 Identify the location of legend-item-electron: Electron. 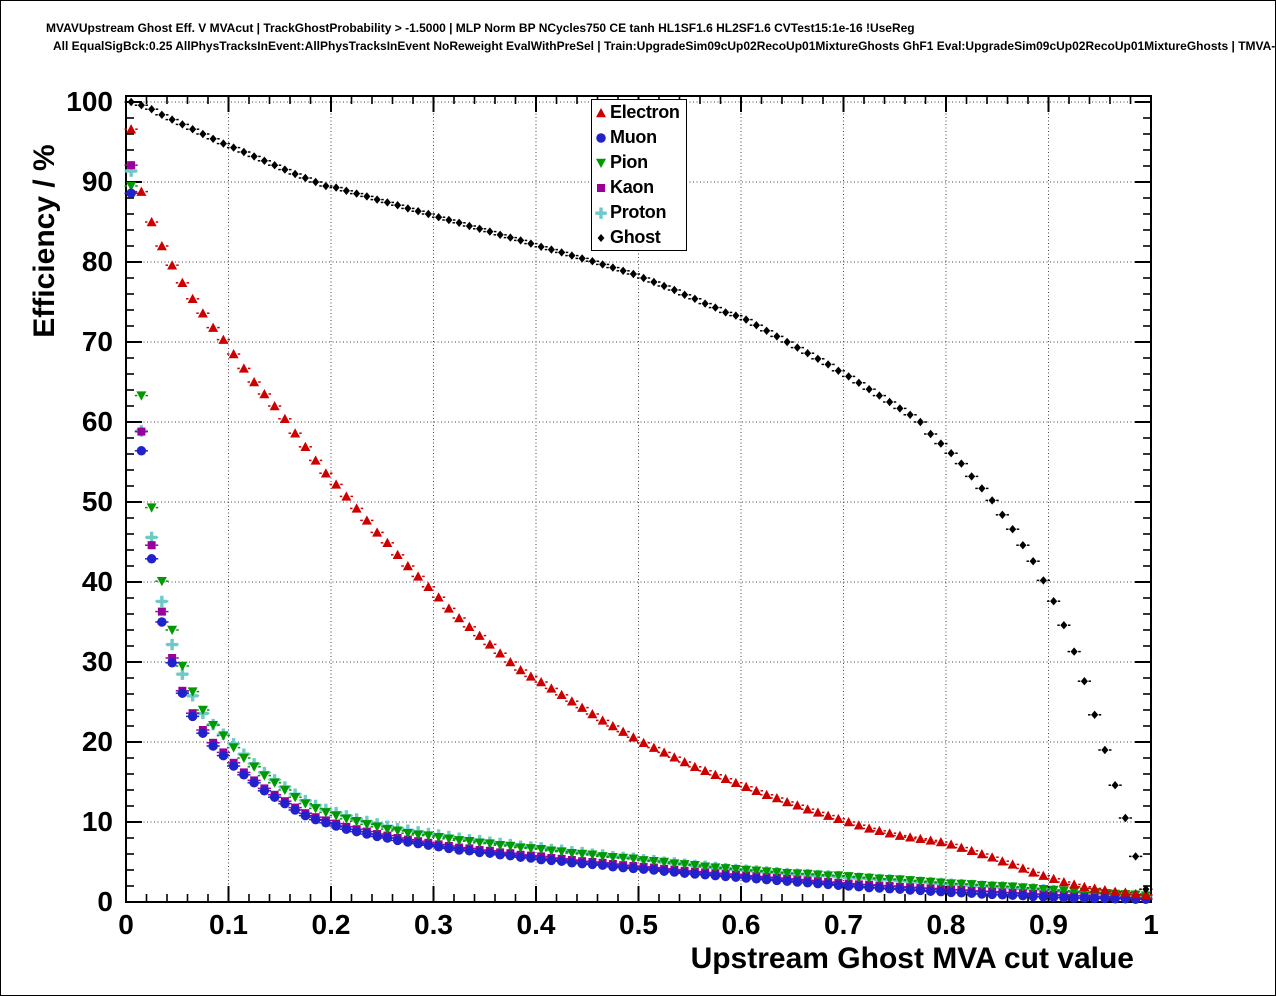
(639, 112).